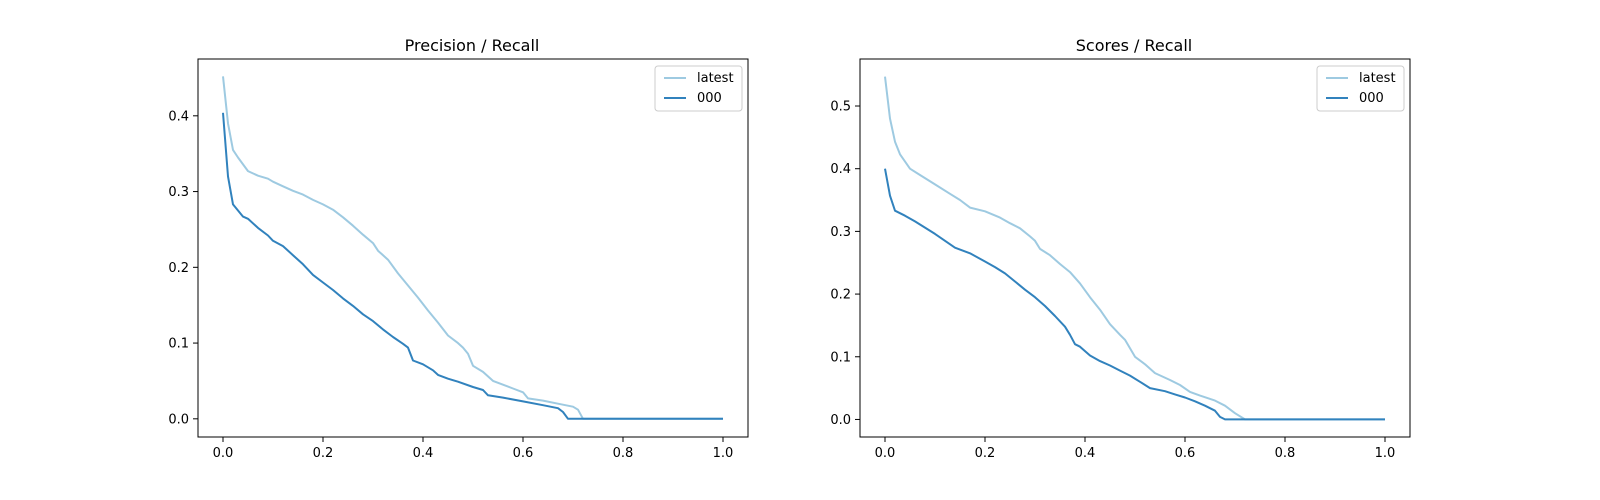 This screenshot has height=500, width=1600. I want to click on chart-title: Precision / Recall, so click(472, 45).